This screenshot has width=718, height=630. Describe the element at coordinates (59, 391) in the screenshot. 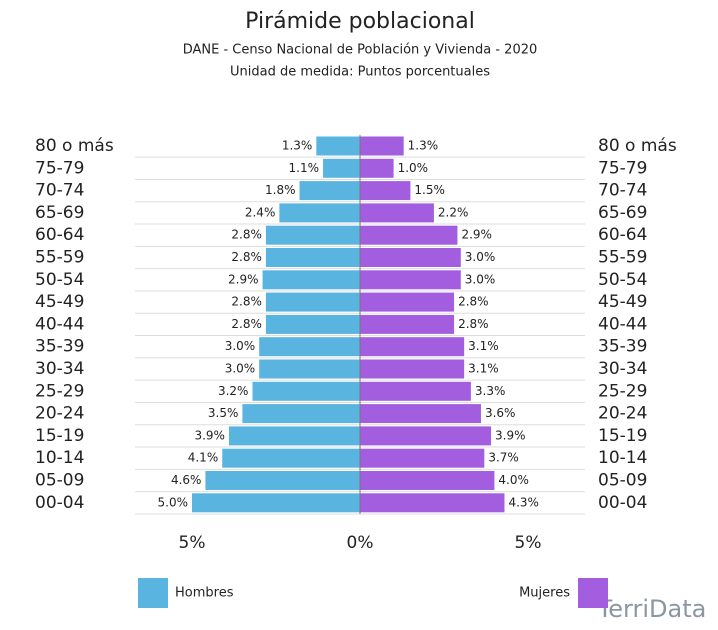

I see `y-label-left: 25-29` at that location.